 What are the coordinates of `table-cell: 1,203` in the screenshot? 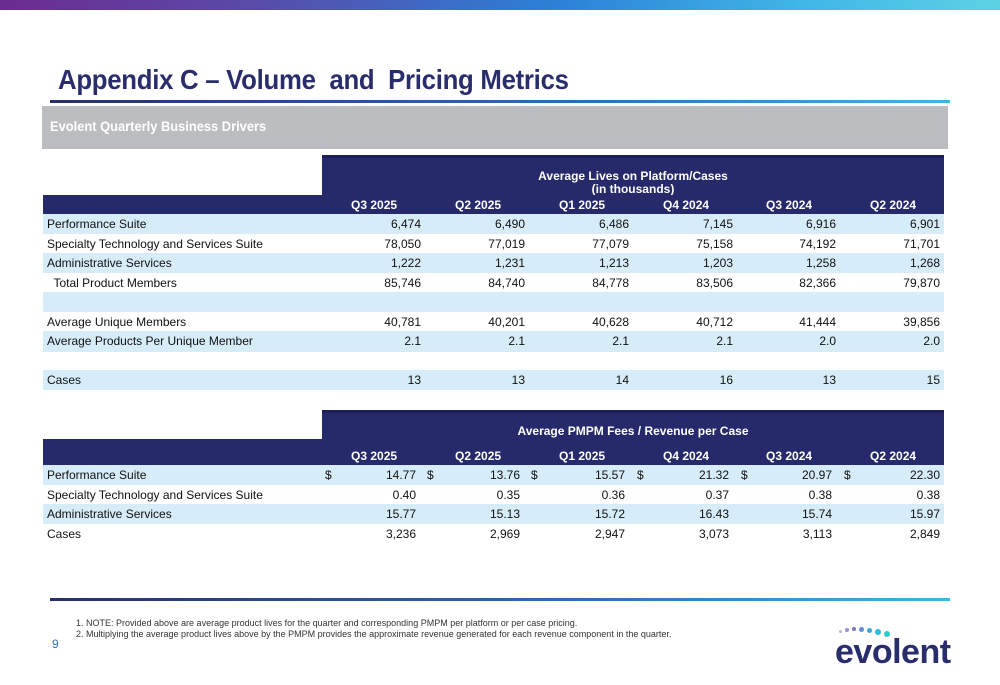 It's located at (717, 263).